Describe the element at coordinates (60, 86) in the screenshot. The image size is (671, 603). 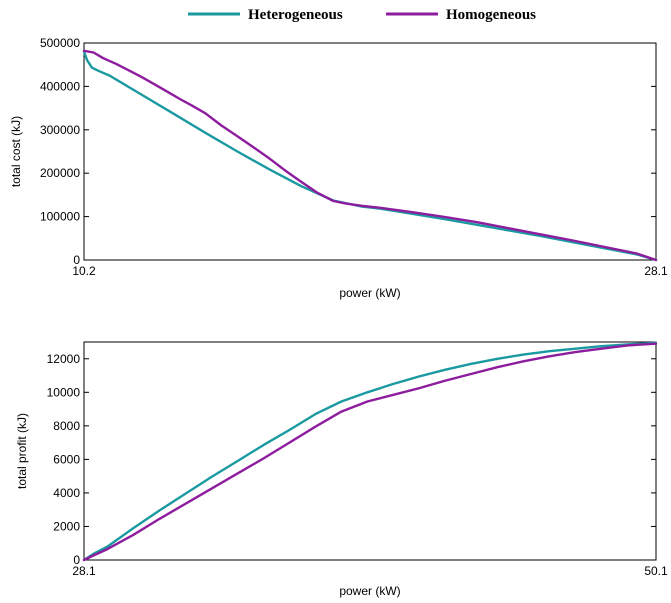
I see `y-tick-label: 400000` at that location.